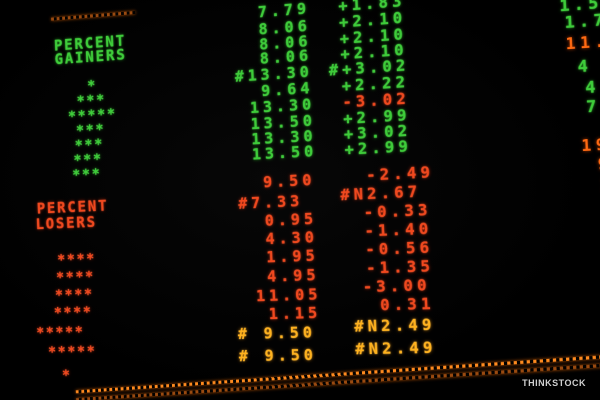 This screenshot has width=600, height=400. Describe the element at coordinates (378, 148) in the screenshot. I see `gainer-change: +2.99` at that location.